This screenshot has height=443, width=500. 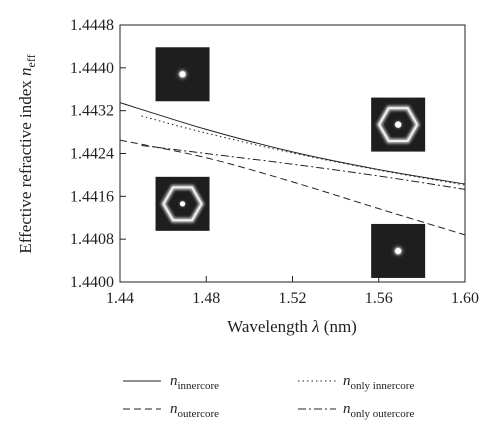 What do you see at coordinates (292, 143) in the screenshot?
I see `series-line-innercore` at bounding box center [292, 143].